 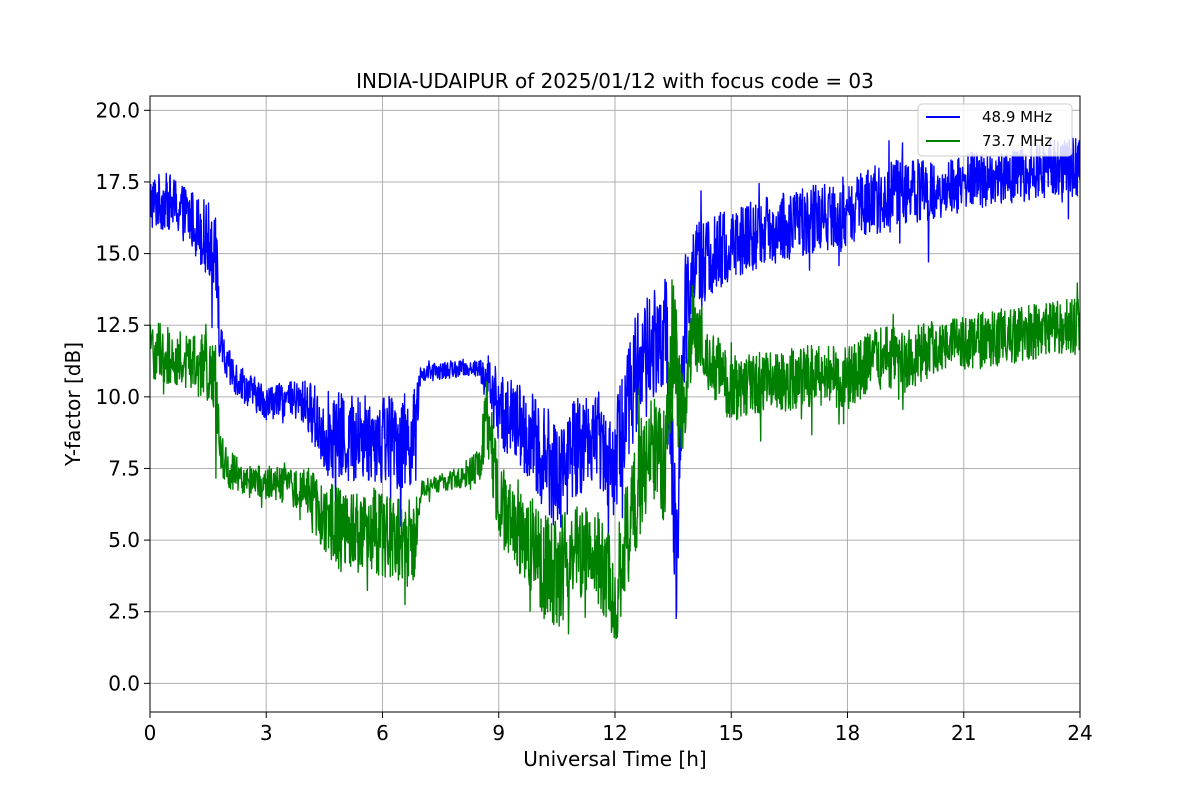 I want to click on x-tick-label: 15, so click(x=731, y=733).